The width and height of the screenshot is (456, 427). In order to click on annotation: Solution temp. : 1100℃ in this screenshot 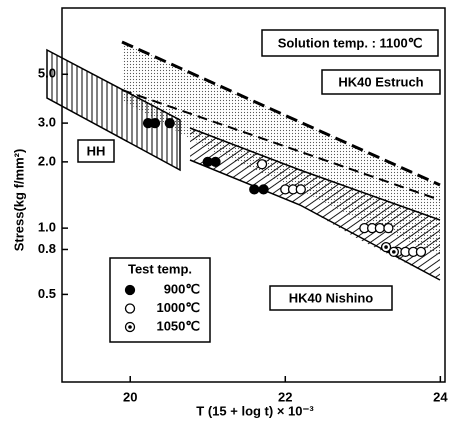, I will do `click(350, 42)`.